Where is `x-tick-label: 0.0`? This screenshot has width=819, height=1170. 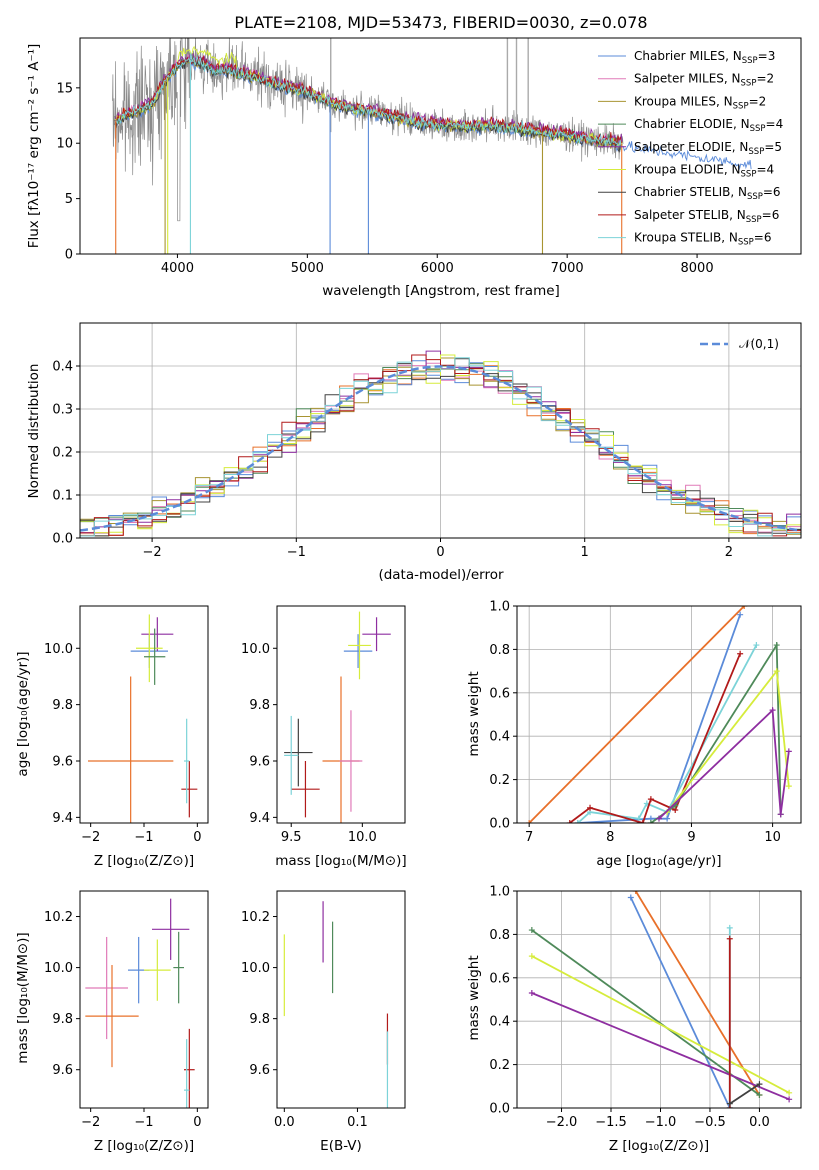 x-tick-label: 0.0 is located at coordinates (759, 1122).